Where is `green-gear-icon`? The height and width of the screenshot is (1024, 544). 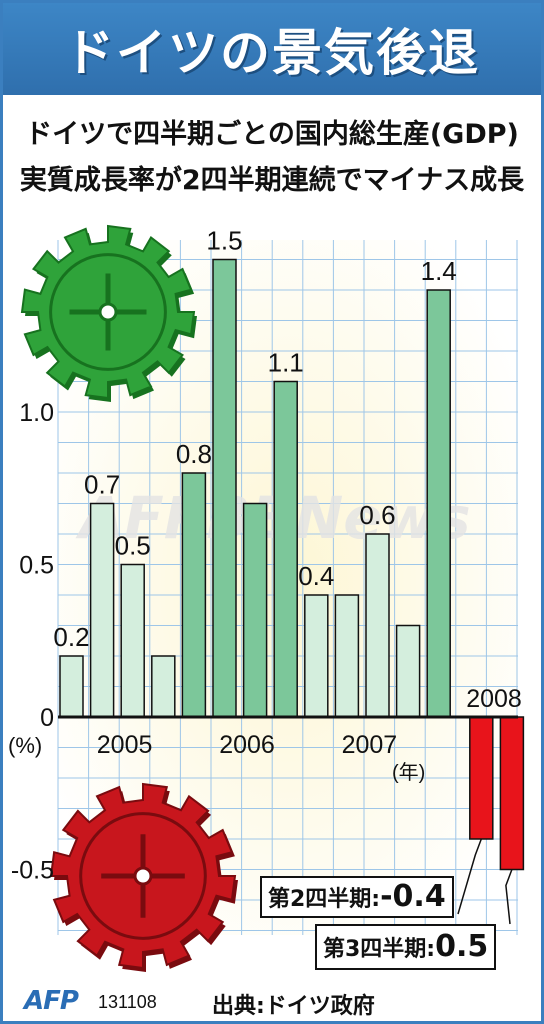 green-gear-icon is located at coordinates (108, 313).